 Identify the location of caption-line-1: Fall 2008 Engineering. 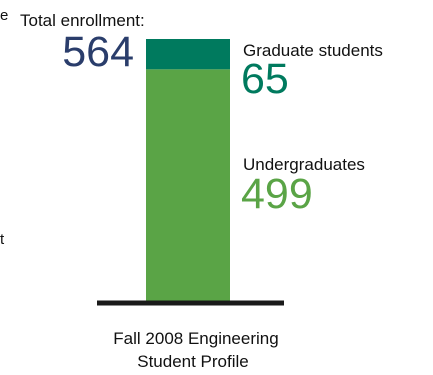
(195, 338).